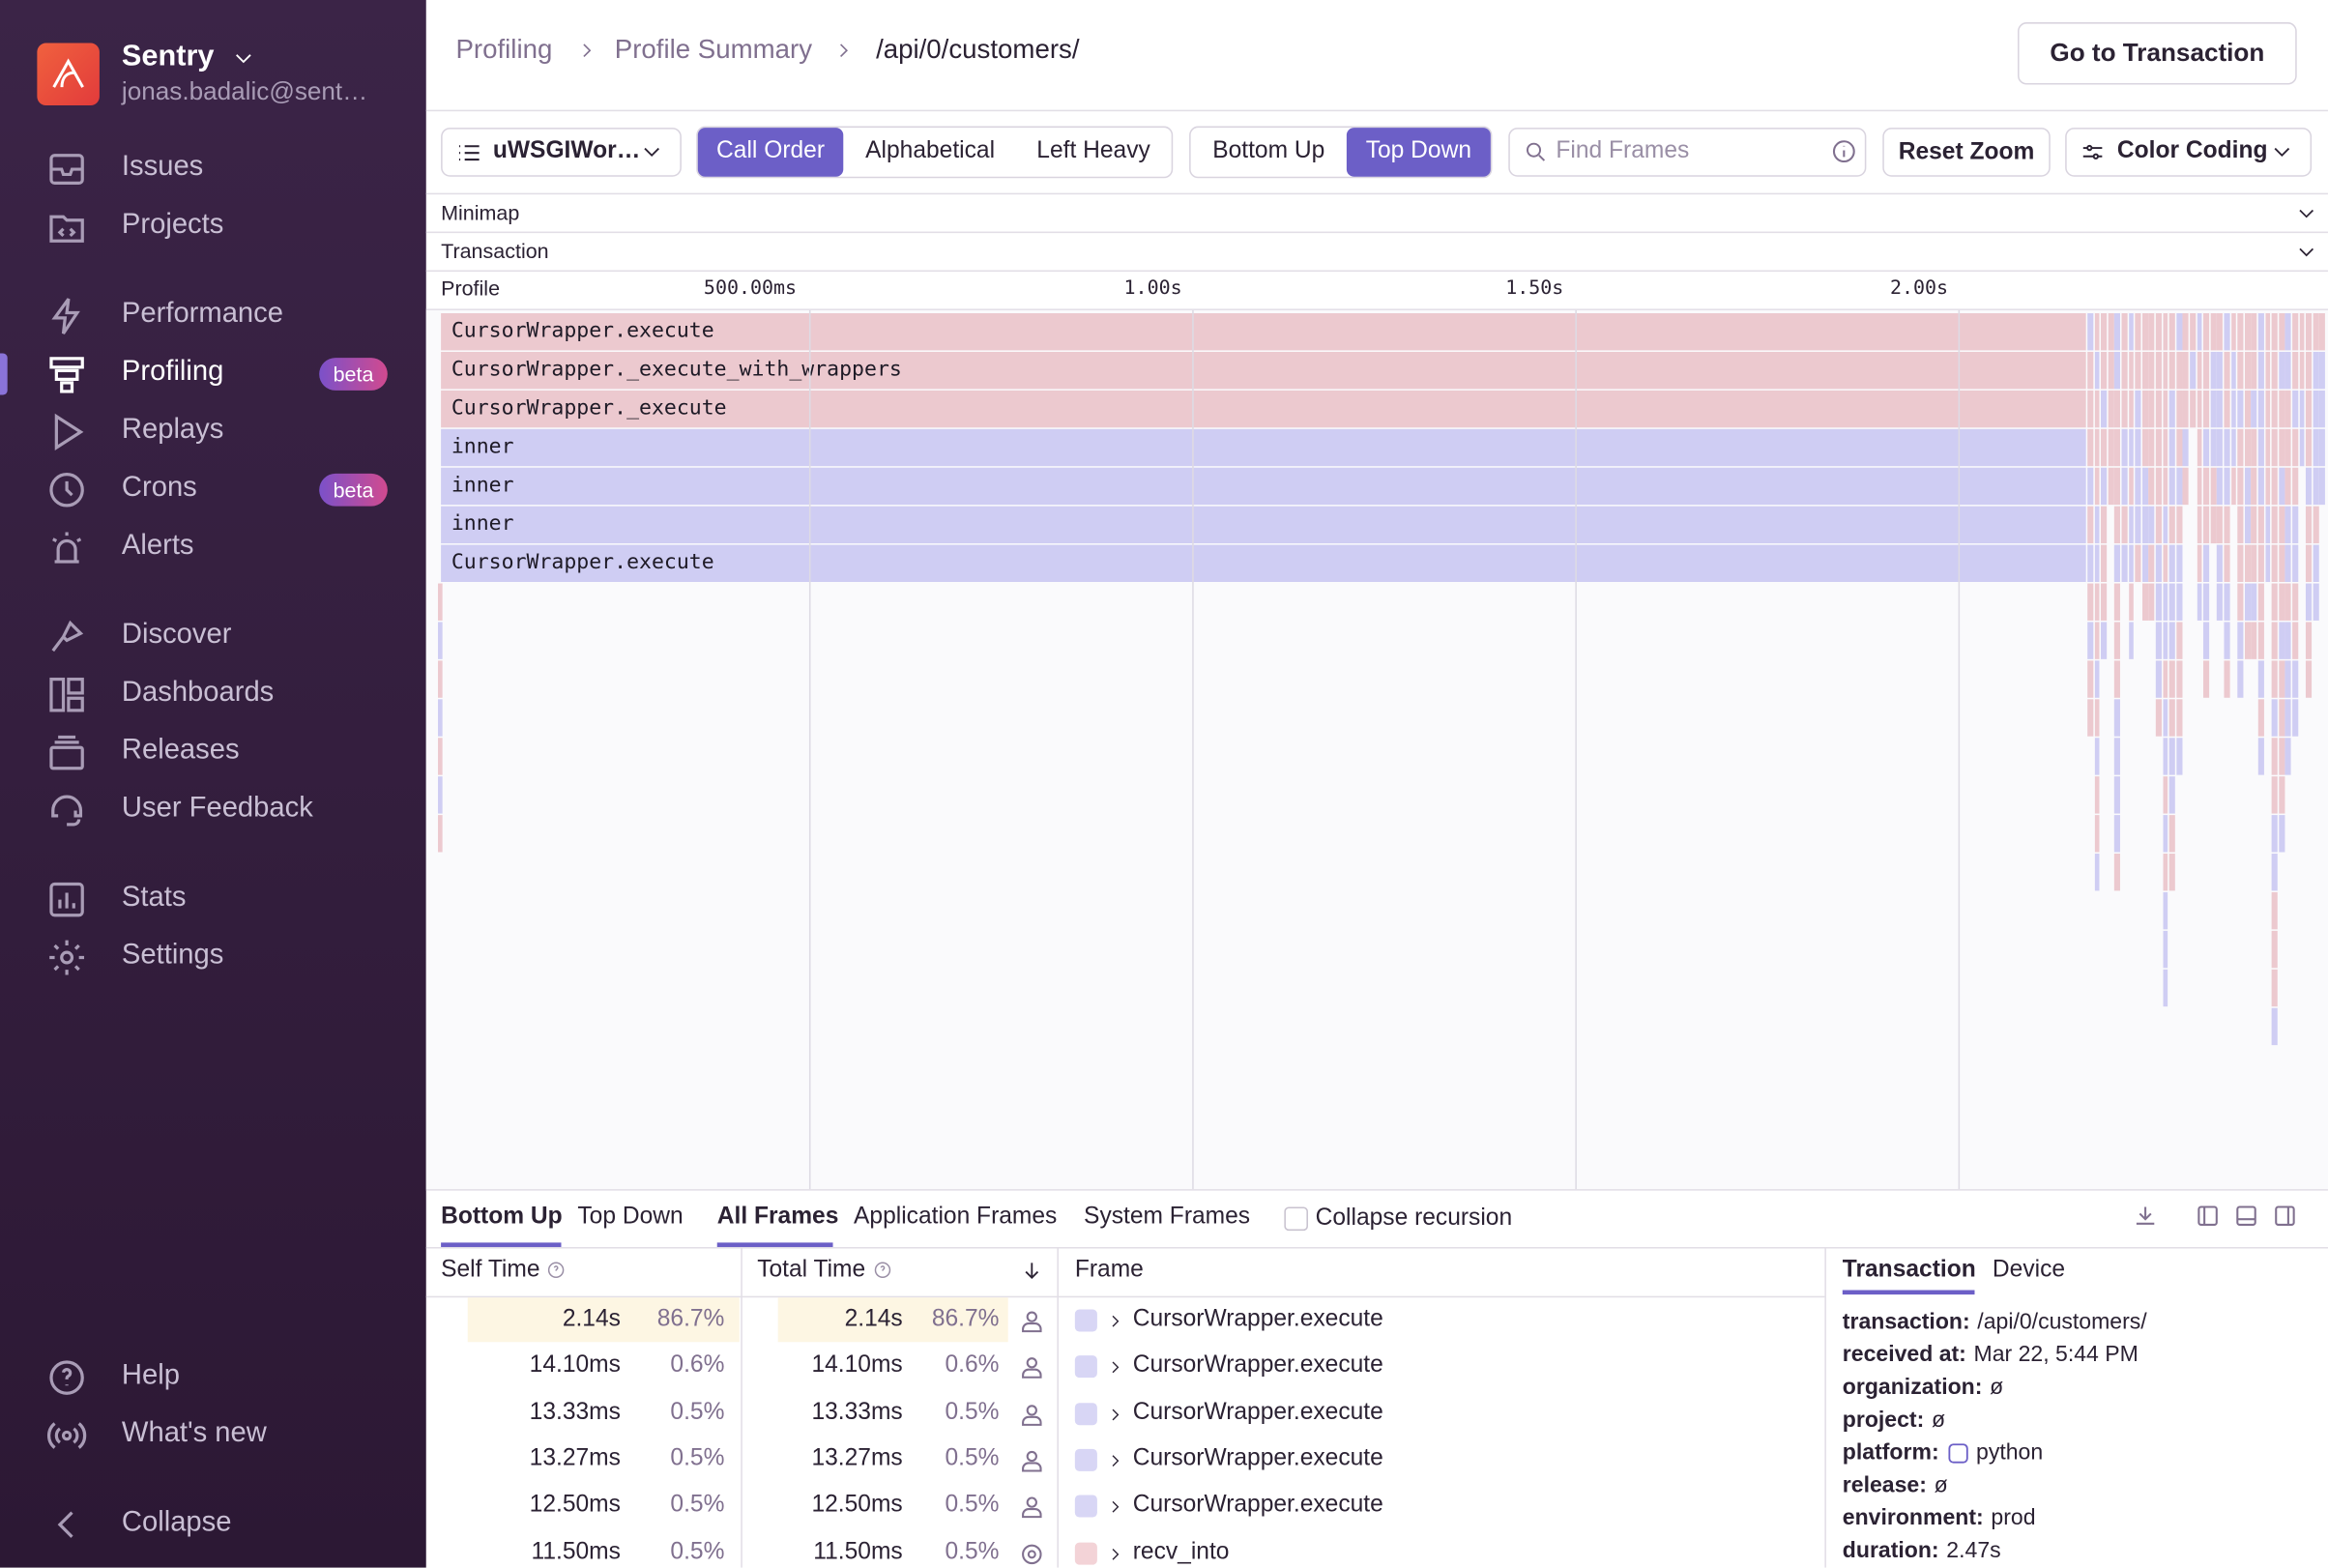  I want to click on toolbar-button: Bottom Up, so click(1269, 150).